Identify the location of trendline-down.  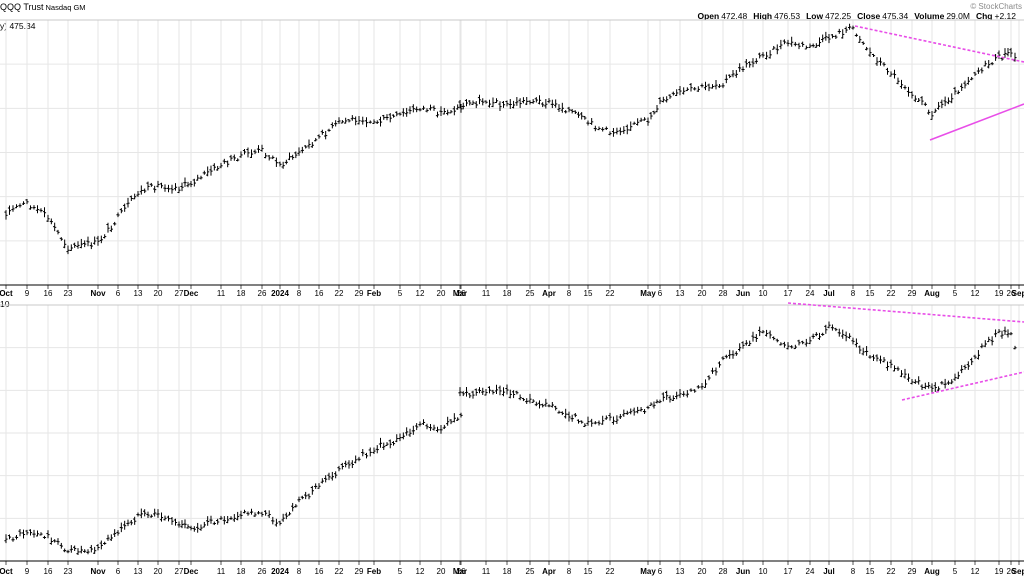
(905, 312).